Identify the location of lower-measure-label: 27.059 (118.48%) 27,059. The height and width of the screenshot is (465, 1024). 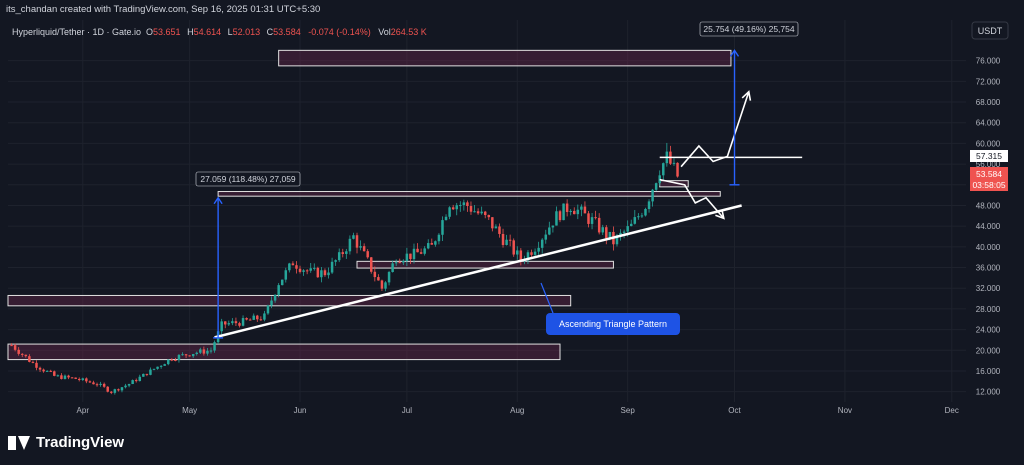
(248, 179).